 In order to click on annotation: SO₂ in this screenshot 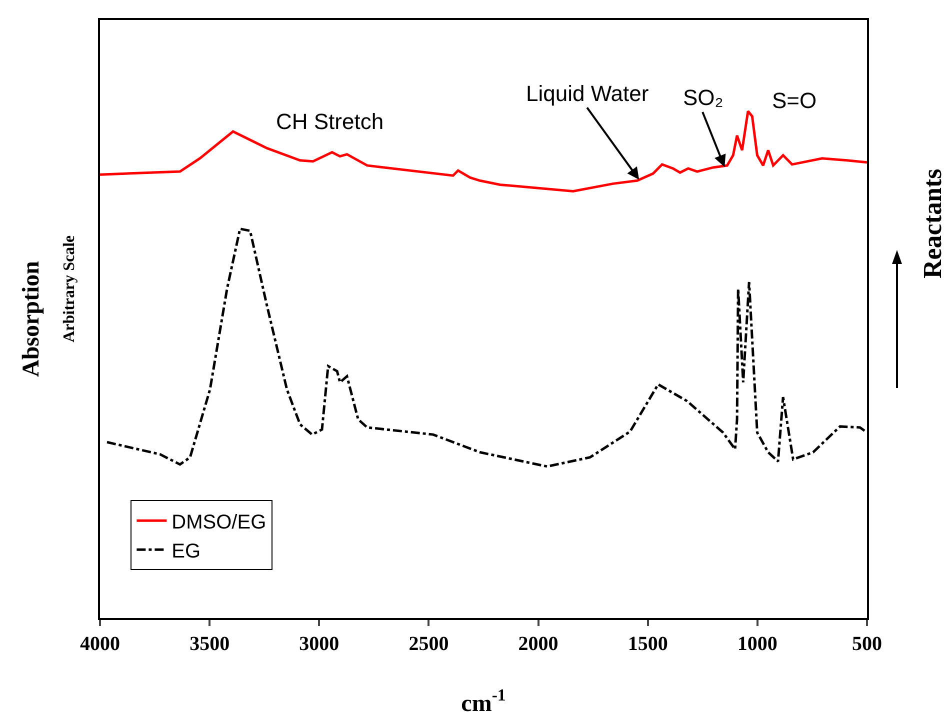, I will do `click(703, 97)`.